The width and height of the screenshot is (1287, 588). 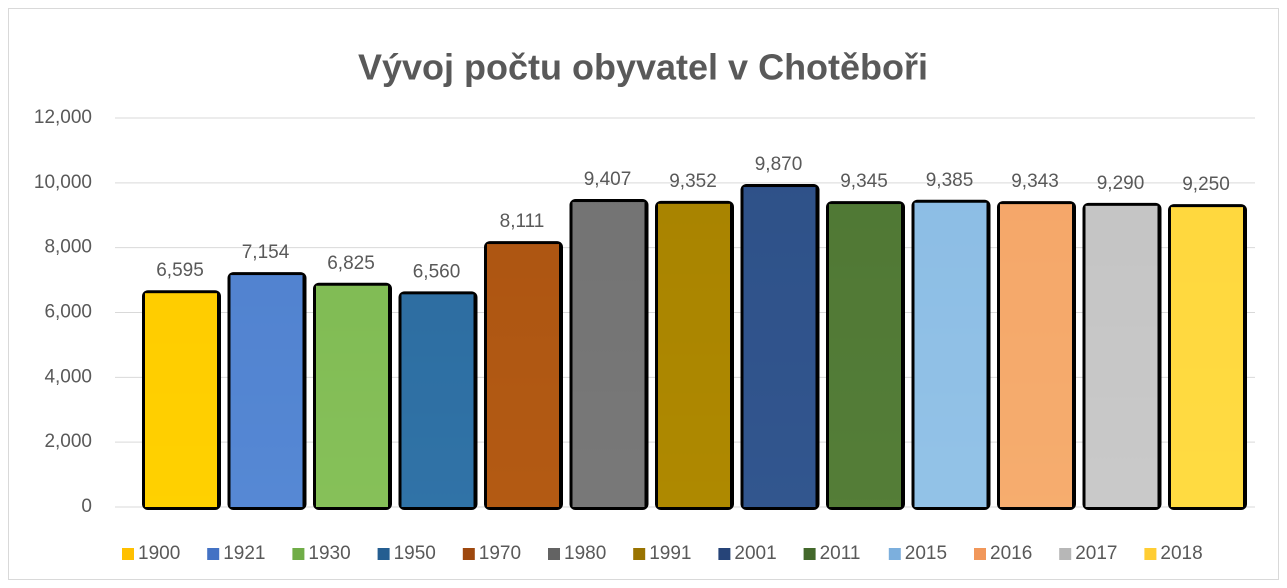 I want to click on y-tick-label: 6,000, so click(x=68, y=312).